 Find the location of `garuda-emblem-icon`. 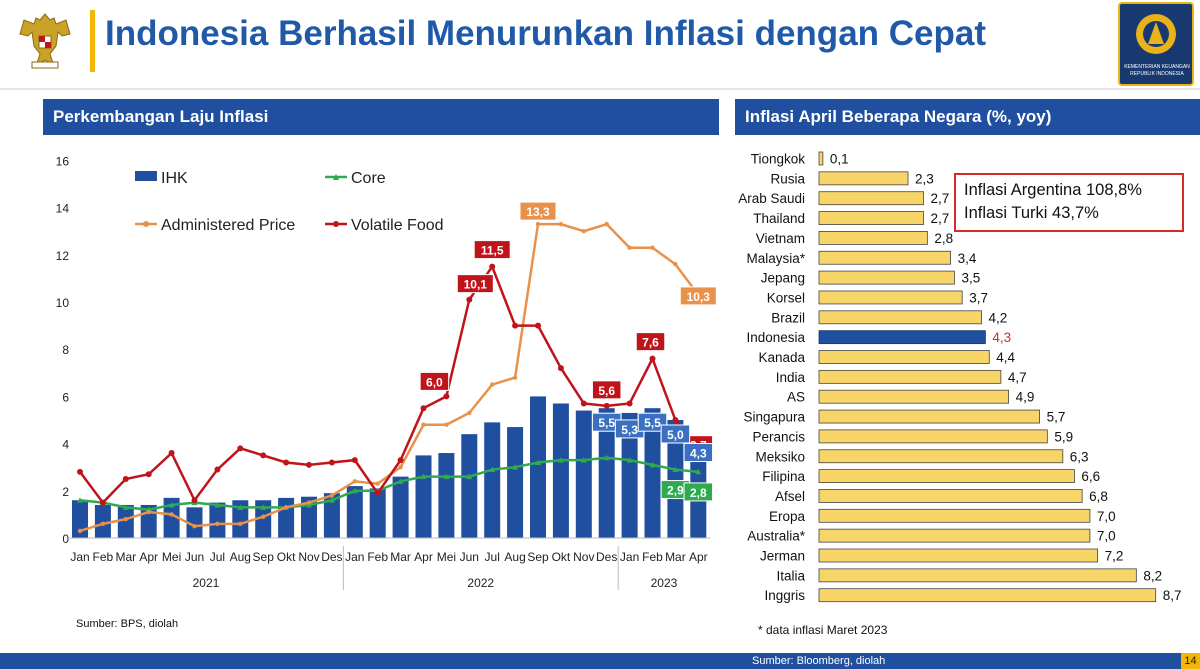

garuda-emblem-icon is located at coordinates (45, 41).